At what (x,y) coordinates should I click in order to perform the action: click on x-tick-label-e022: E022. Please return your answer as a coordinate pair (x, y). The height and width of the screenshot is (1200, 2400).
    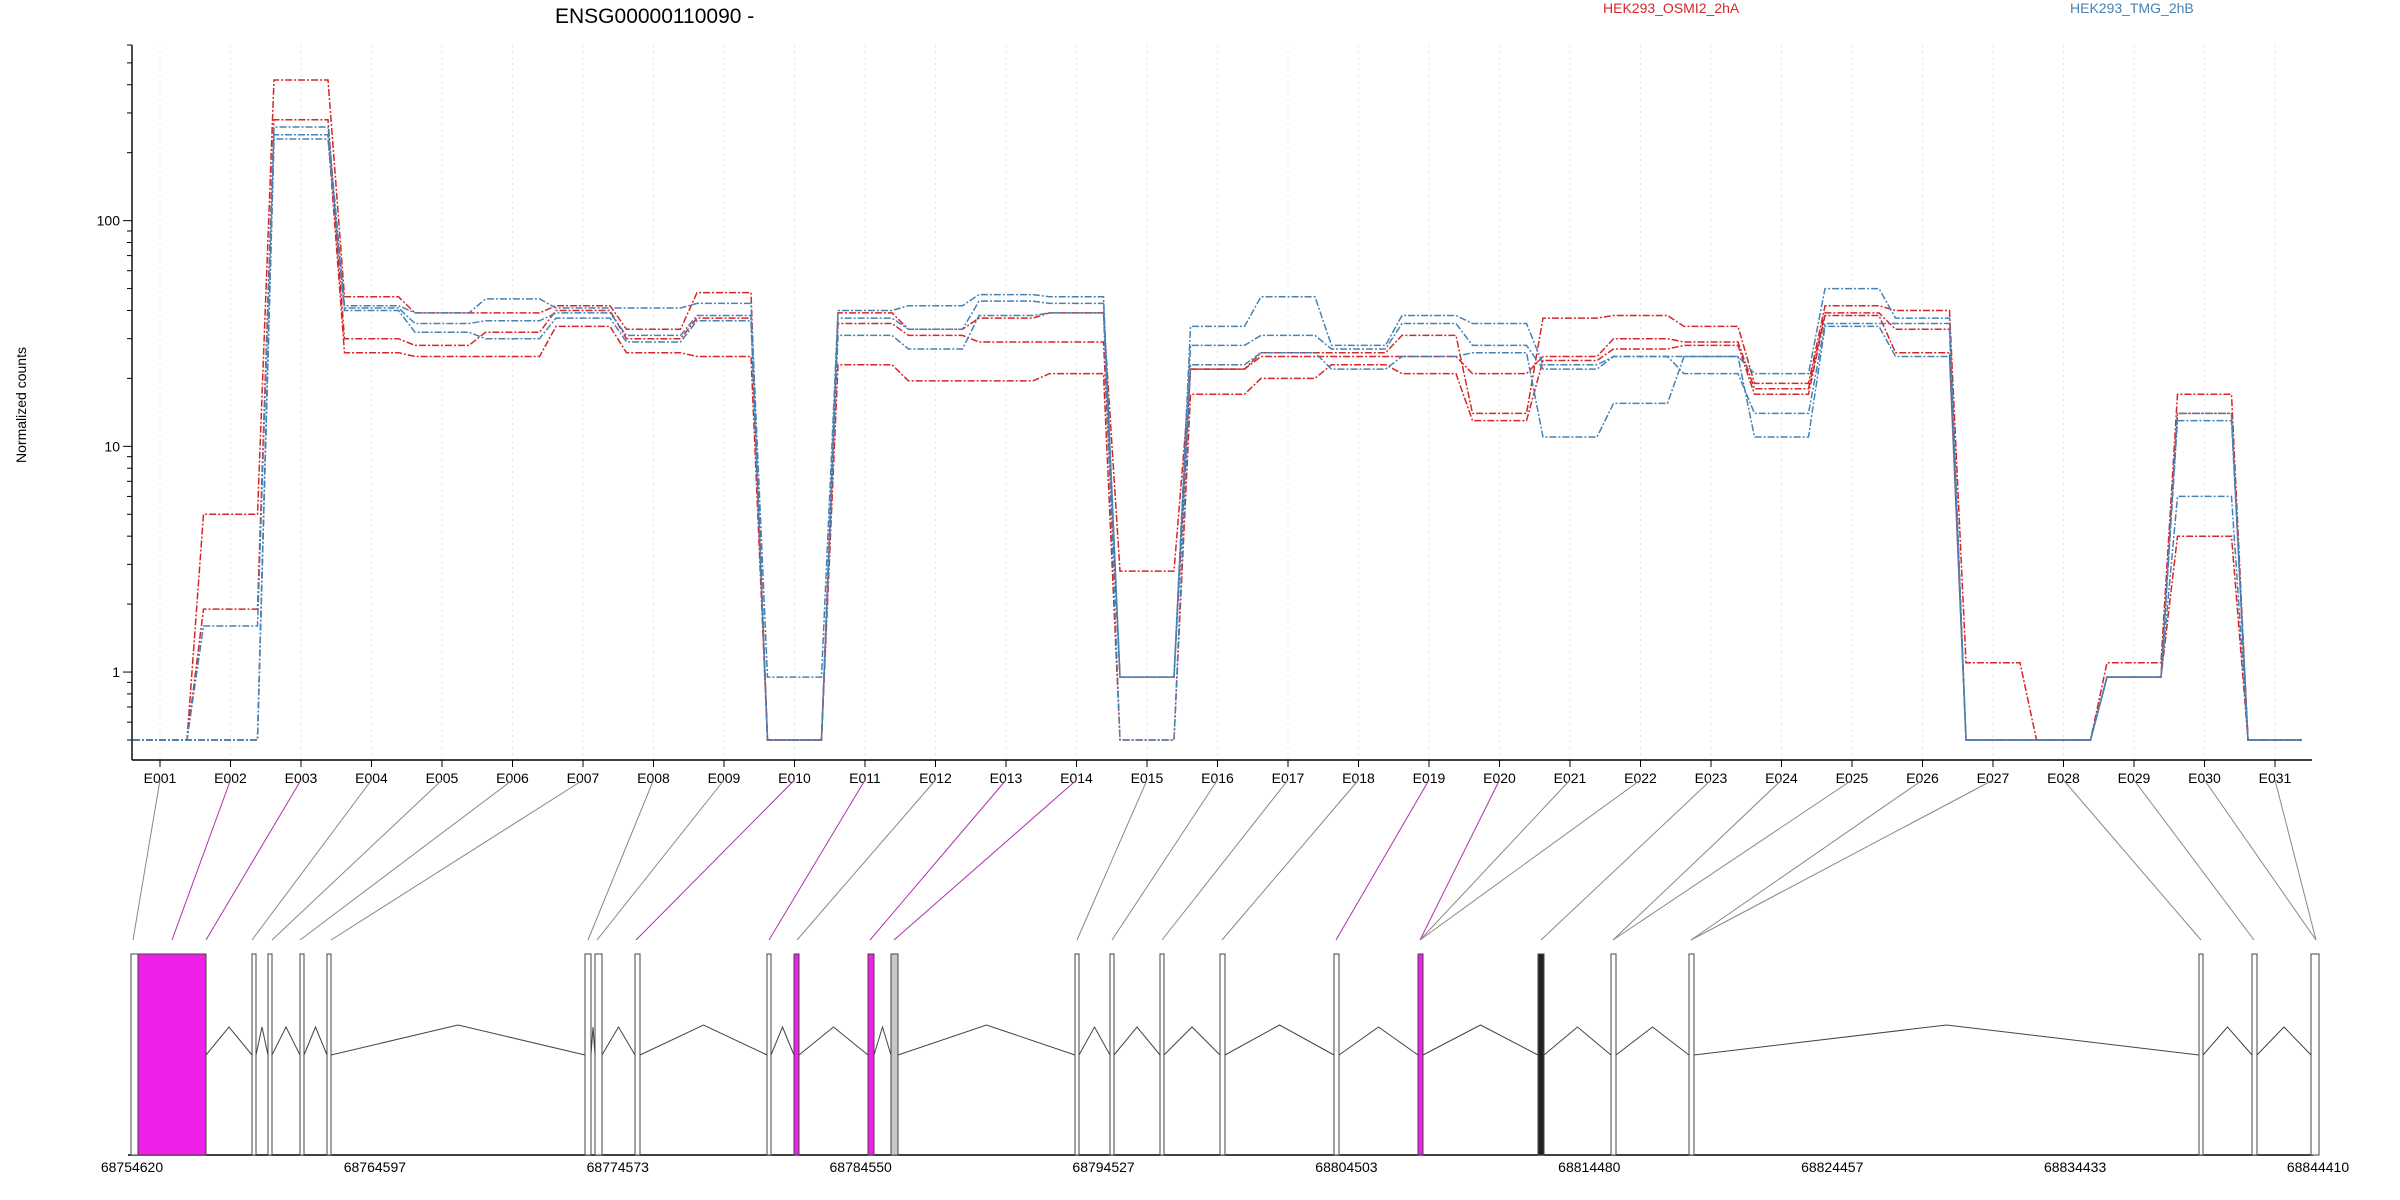
    Looking at the image, I should click on (1640, 778).